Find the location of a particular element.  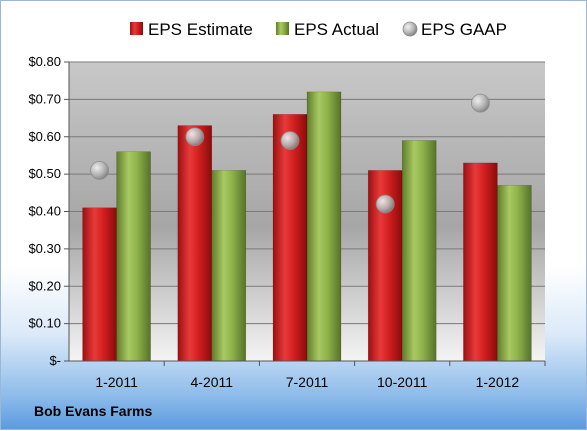

legend: EPS Estimate EPS Actual EPS GAAP is located at coordinates (318, 29).